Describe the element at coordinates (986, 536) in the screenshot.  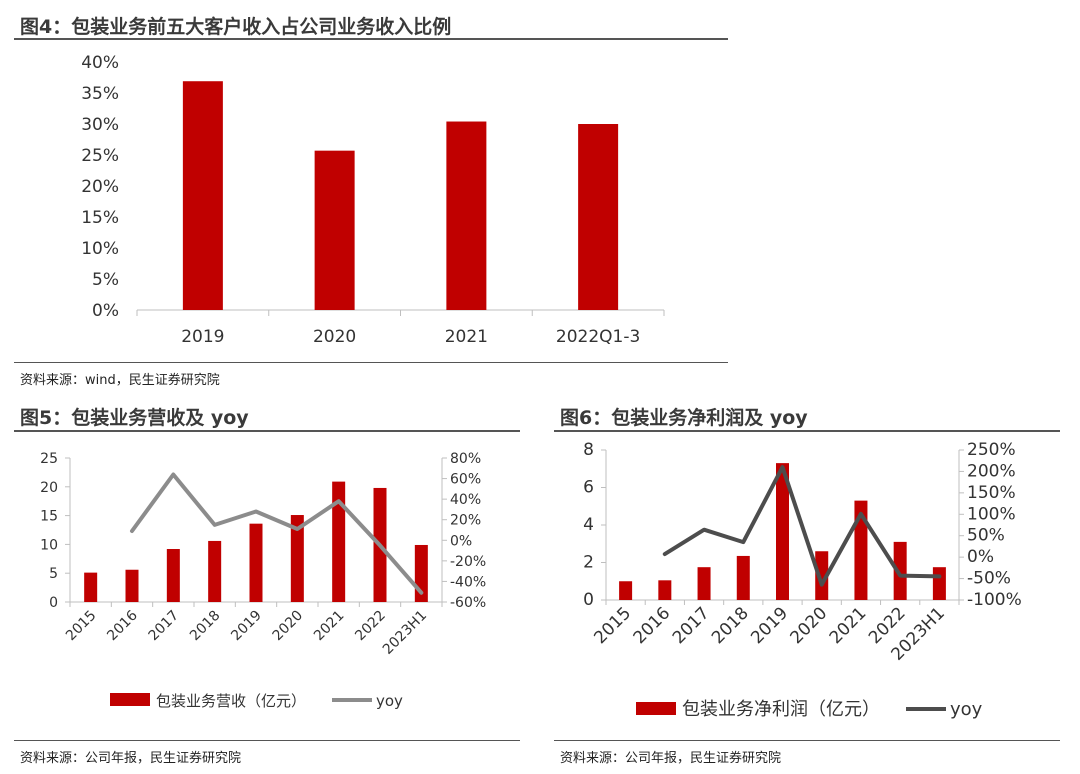
I see `chart6-right-tick: 50%` at that location.